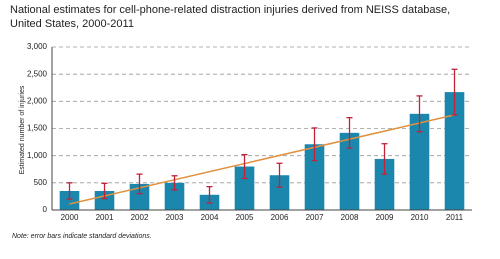 The image size is (500, 259). What do you see at coordinates (175, 217) in the screenshot?
I see `x-tick-label: 2003` at bounding box center [175, 217].